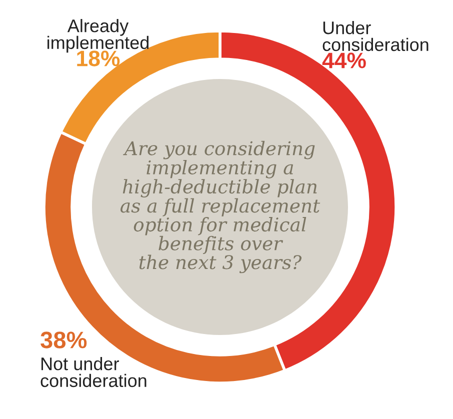 This screenshot has width=453, height=419. I want to click on data-label: 44%, so click(344, 60).